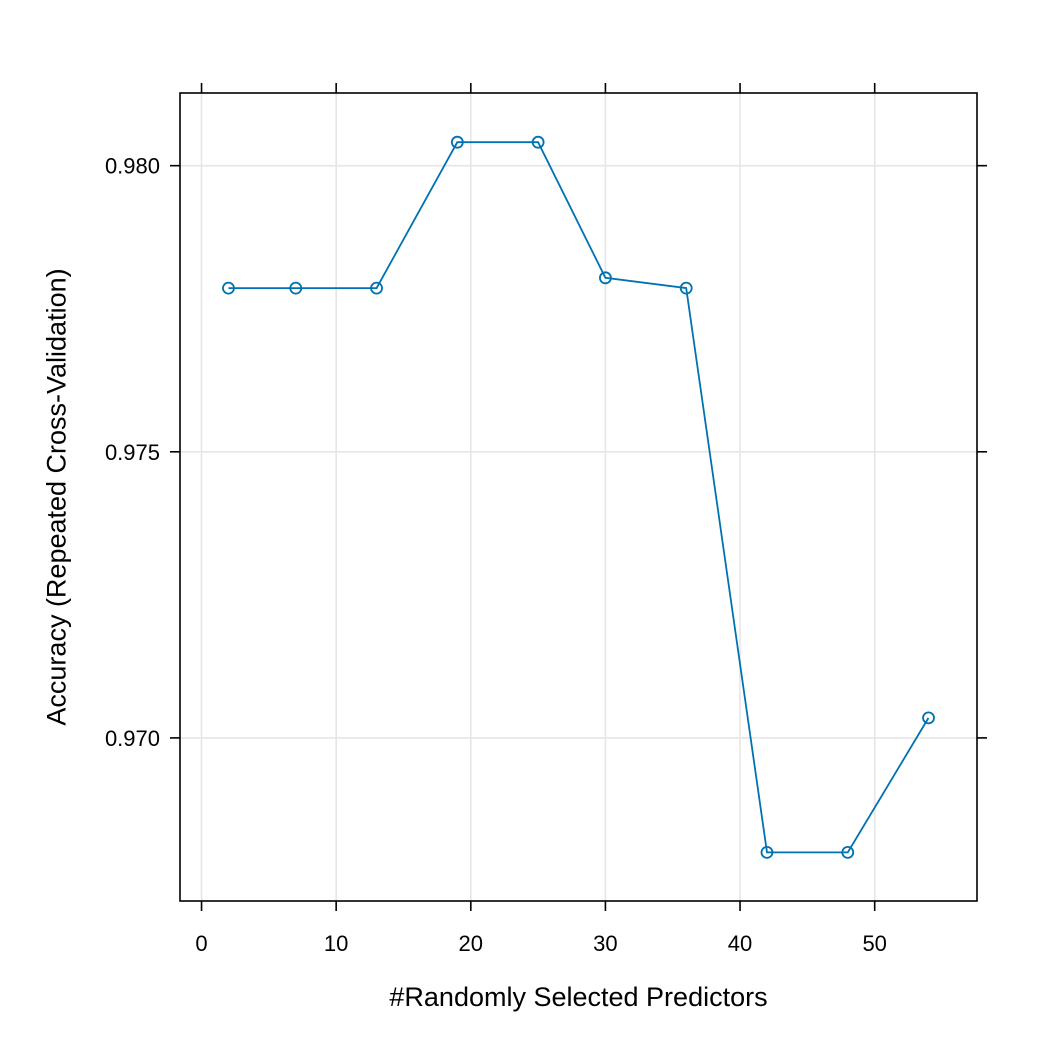 The width and height of the screenshot is (1056, 1056). I want to click on y-tick-label: 0.980, so click(132, 166).